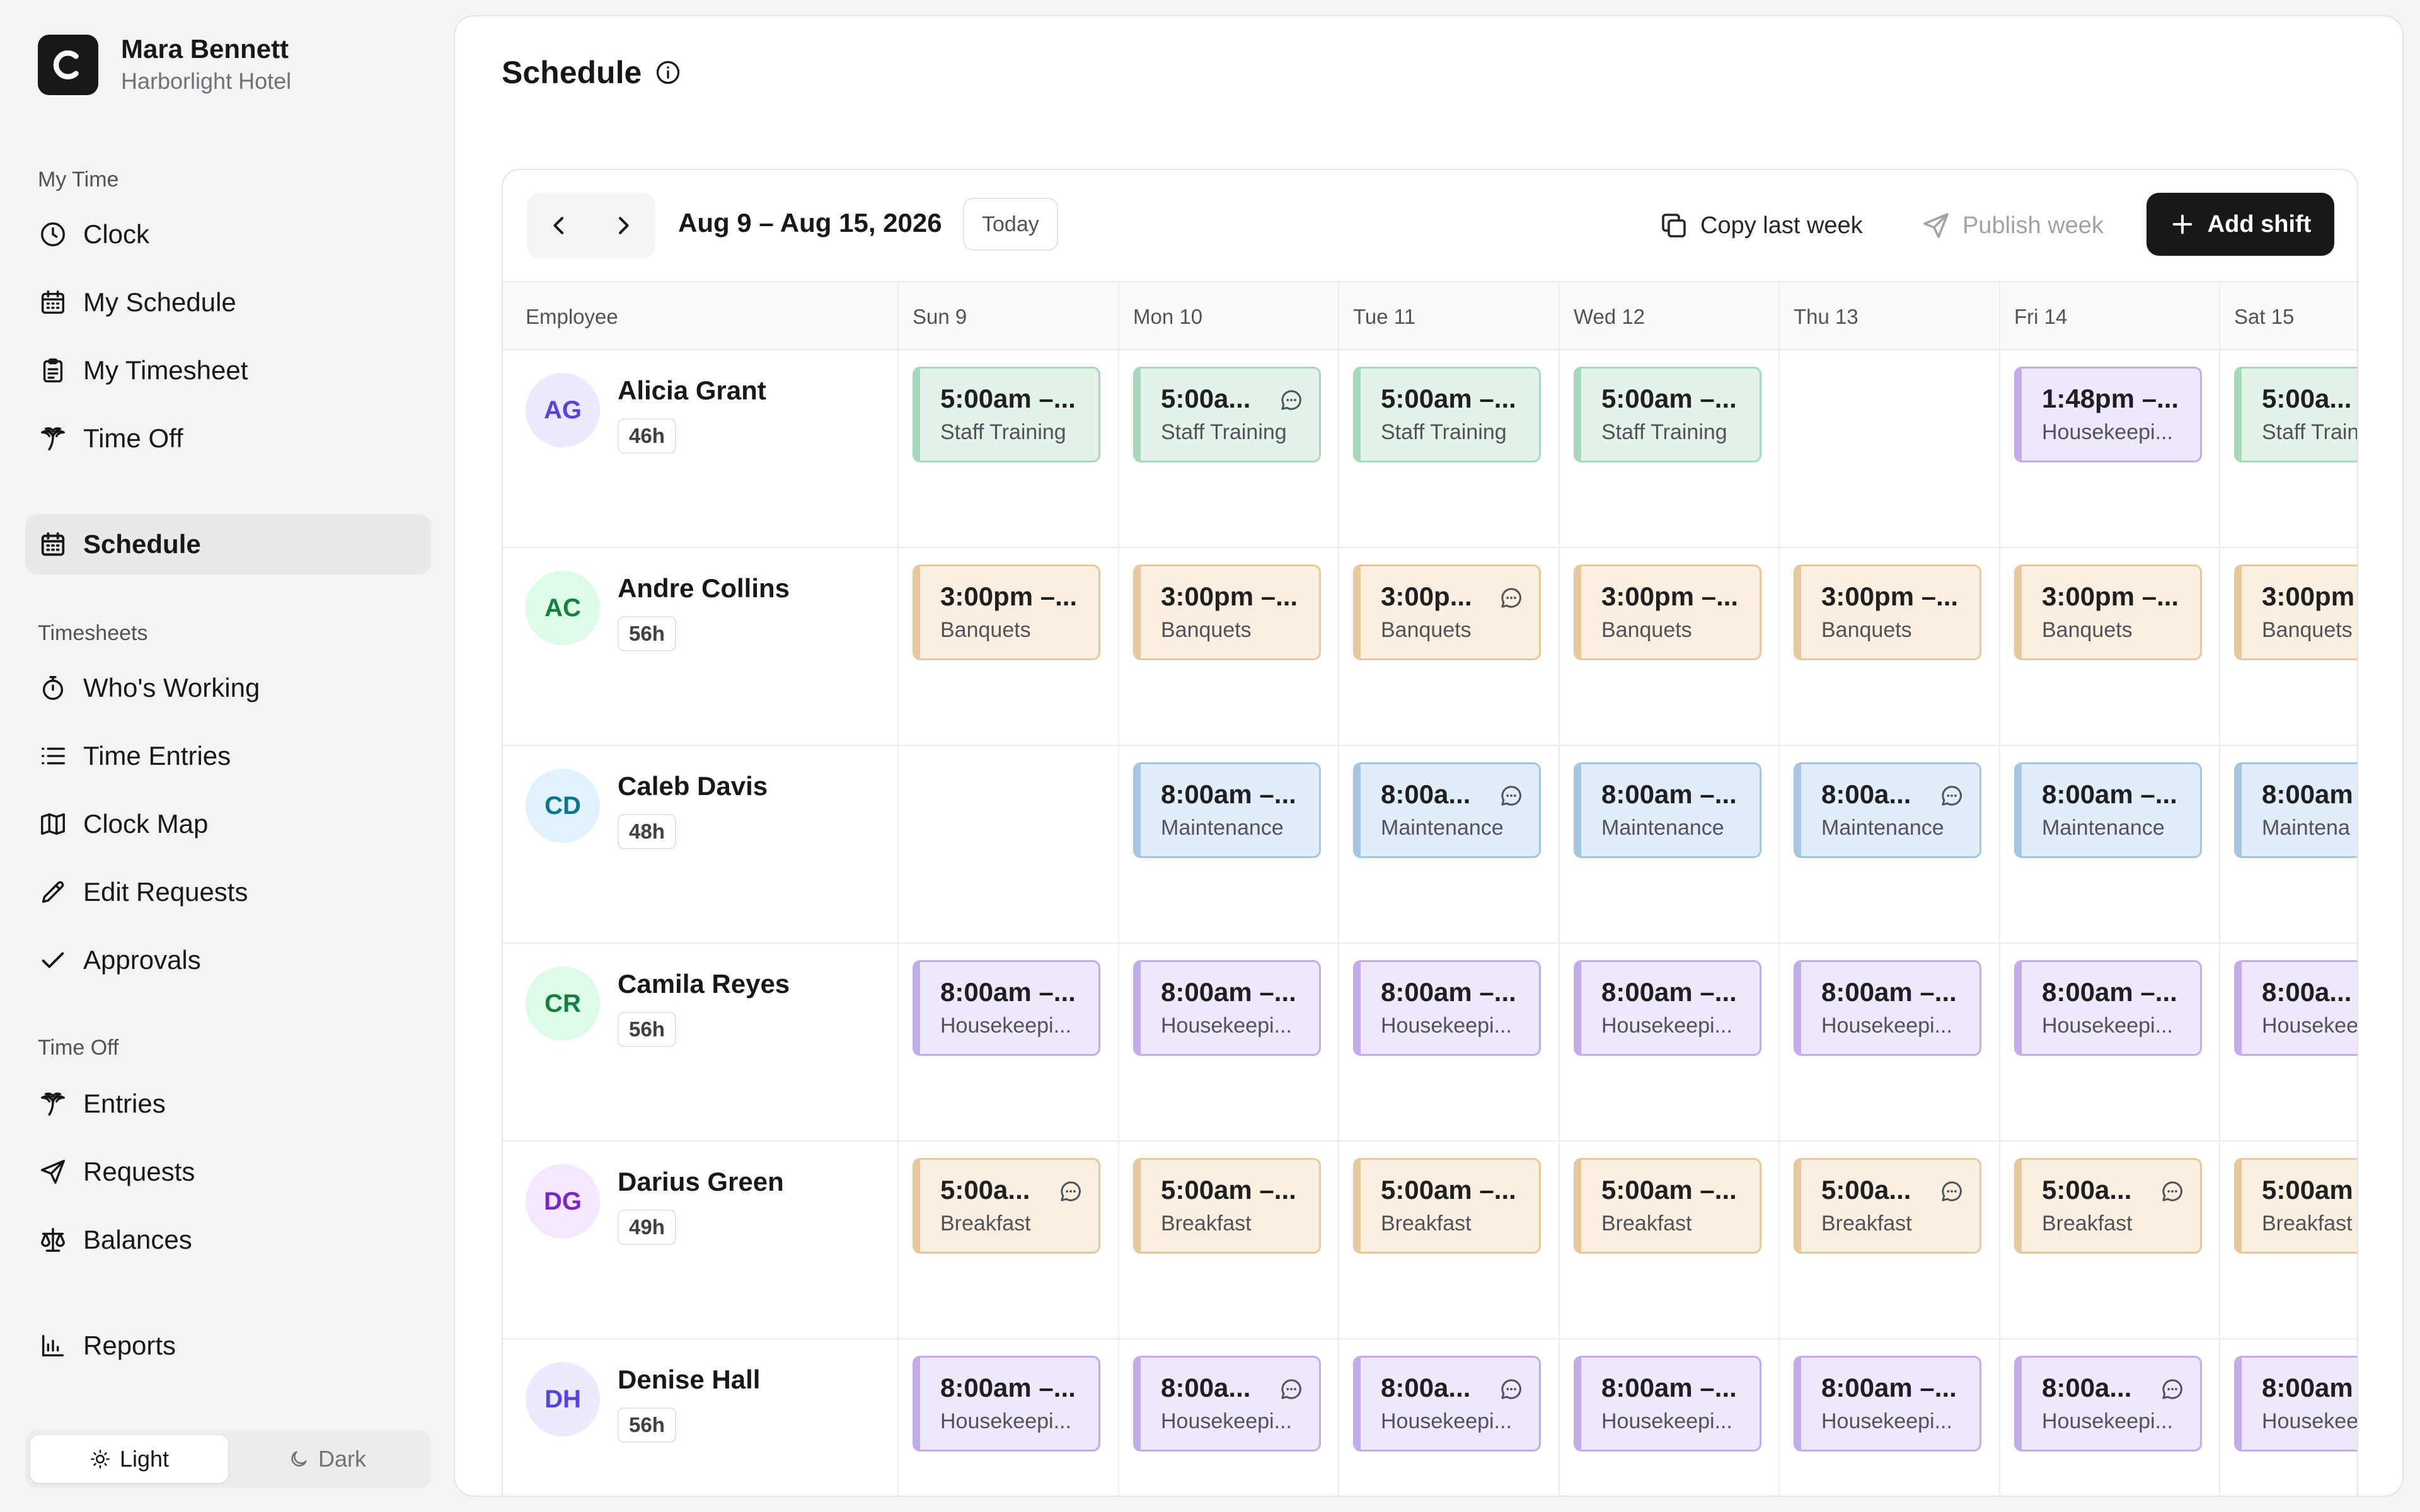 This screenshot has height=1512, width=2420. What do you see at coordinates (563, 1399) in the screenshot?
I see `avatar: DH` at bounding box center [563, 1399].